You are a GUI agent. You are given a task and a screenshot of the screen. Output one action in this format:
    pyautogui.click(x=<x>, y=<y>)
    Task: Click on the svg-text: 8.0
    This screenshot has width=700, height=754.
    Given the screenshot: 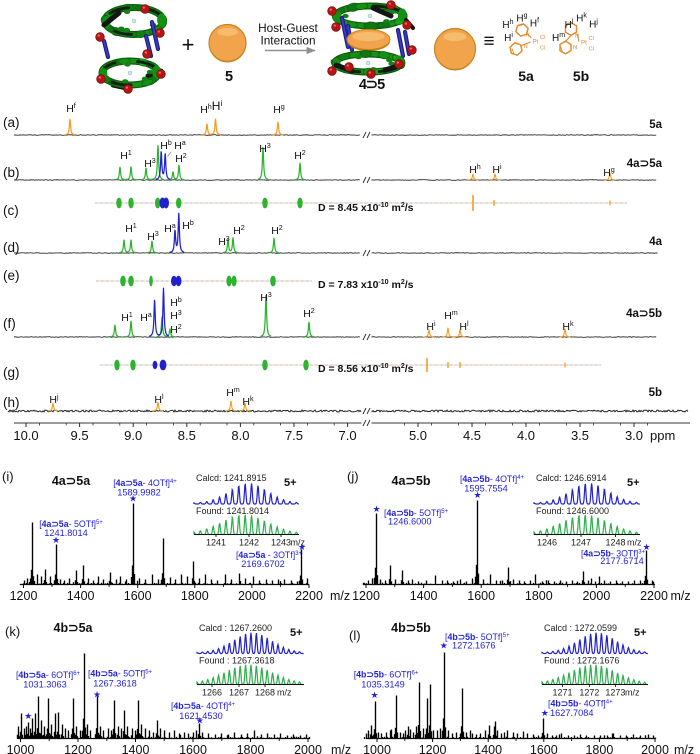 What is the action you would take?
    pyautogui.click(x=240, y=435)
    